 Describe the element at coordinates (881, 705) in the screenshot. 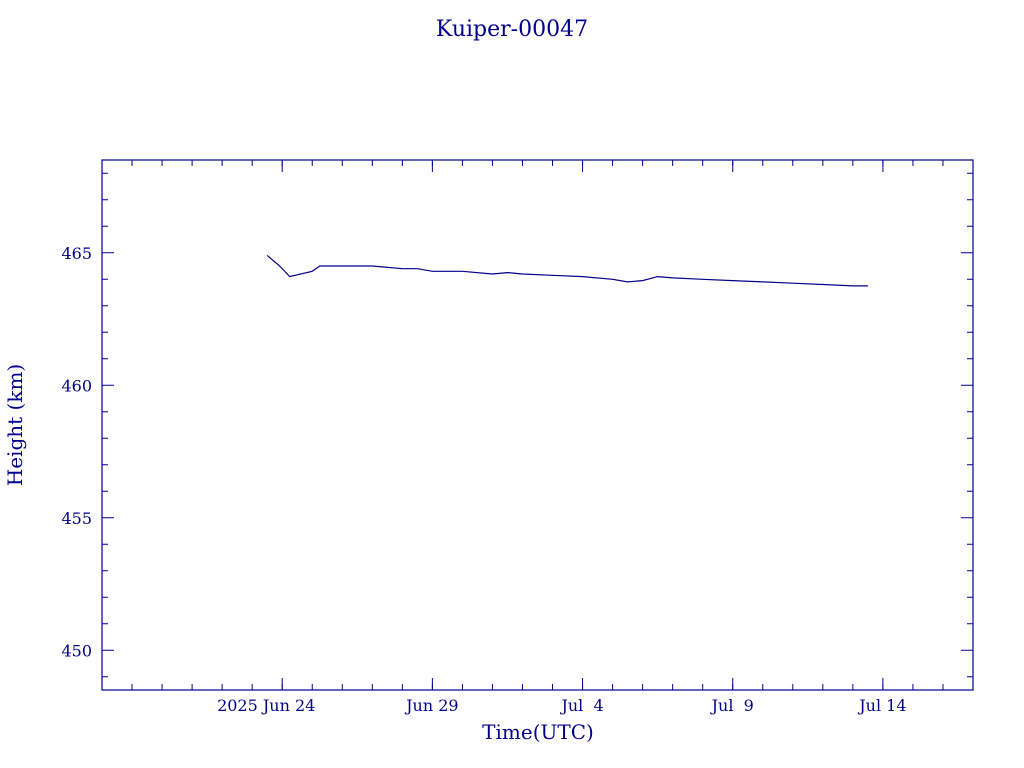

I see `x-tick-label: Jul 14` at that location.